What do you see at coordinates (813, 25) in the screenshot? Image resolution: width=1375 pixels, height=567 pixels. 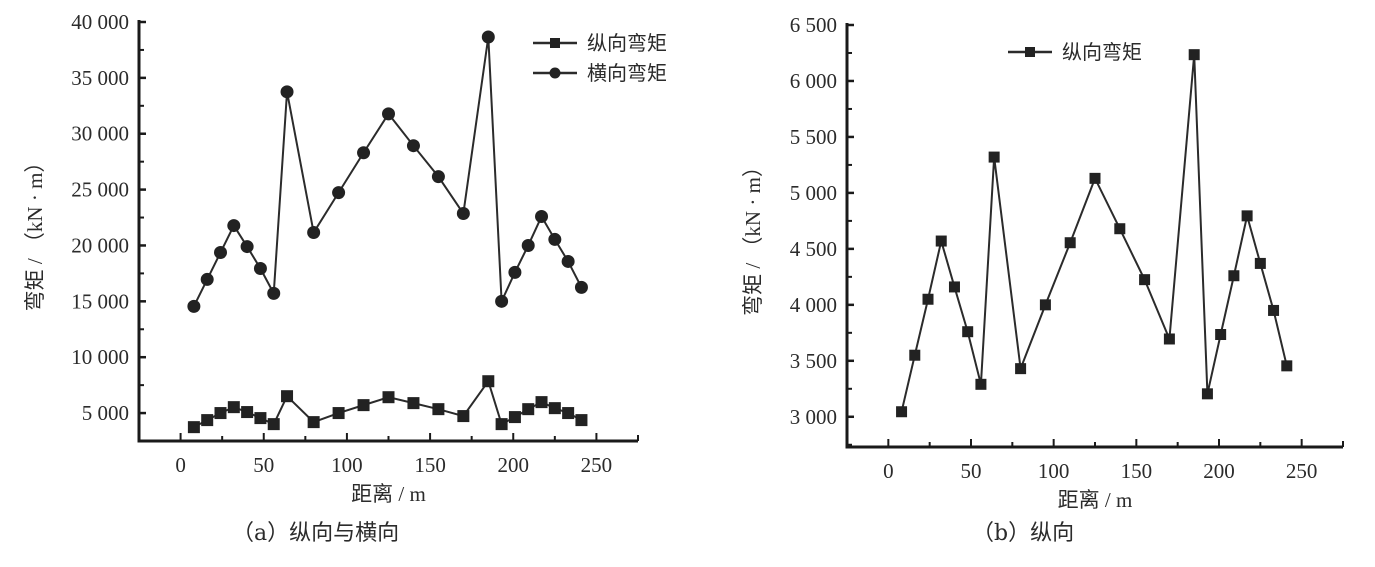 I see `y-tick-label: 6 500` at bounding box center [813, 25].